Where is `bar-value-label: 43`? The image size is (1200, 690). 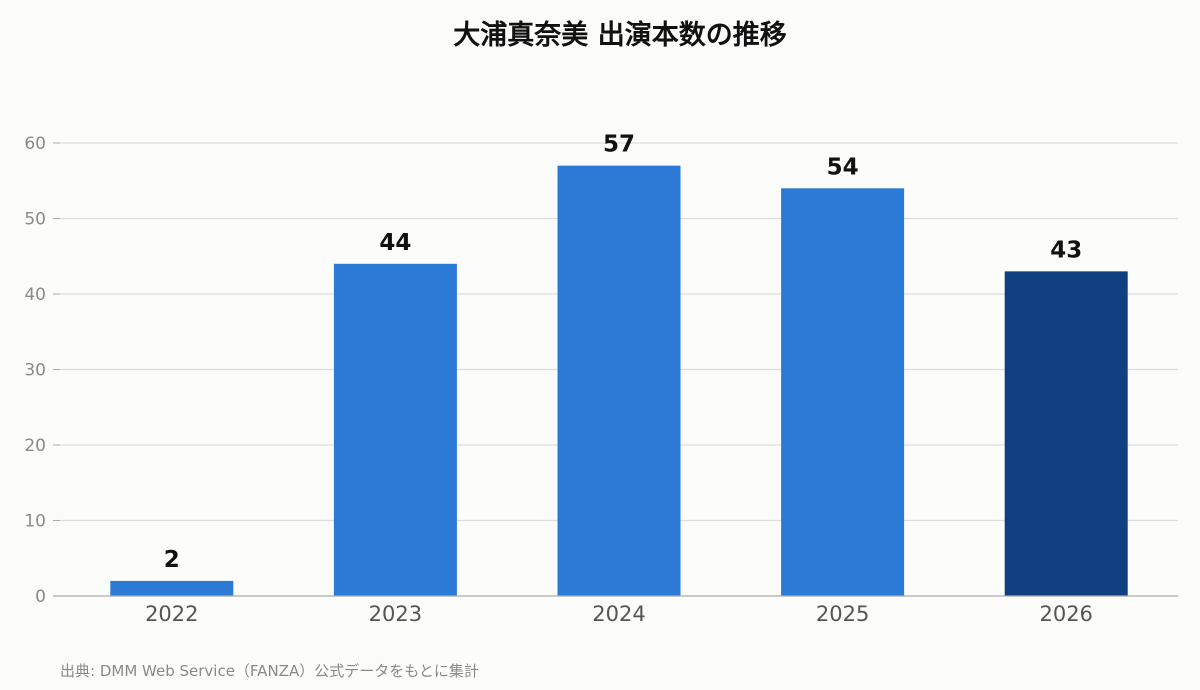
bar-value-label: 43 is located at coordinates (1066, 250).